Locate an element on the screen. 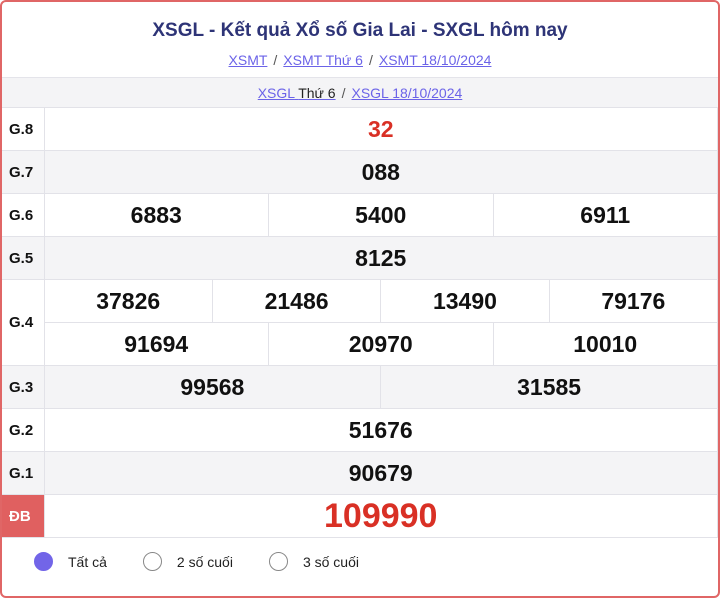 The width and height of the screenshot is (720, 598). breadcrumb-xsmt-thu6: XSMT Thứ 6 is located at coordinates (323, 60).